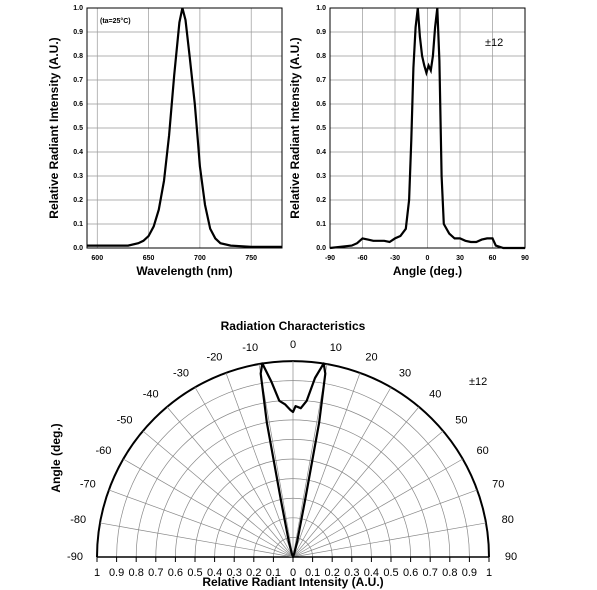 The width and height of the screenshot is (597, 590). What do you see at coordinates (293, 345) in the screenshot?
I see `theta-tick-label: 0` at bounding box center [293, 345].